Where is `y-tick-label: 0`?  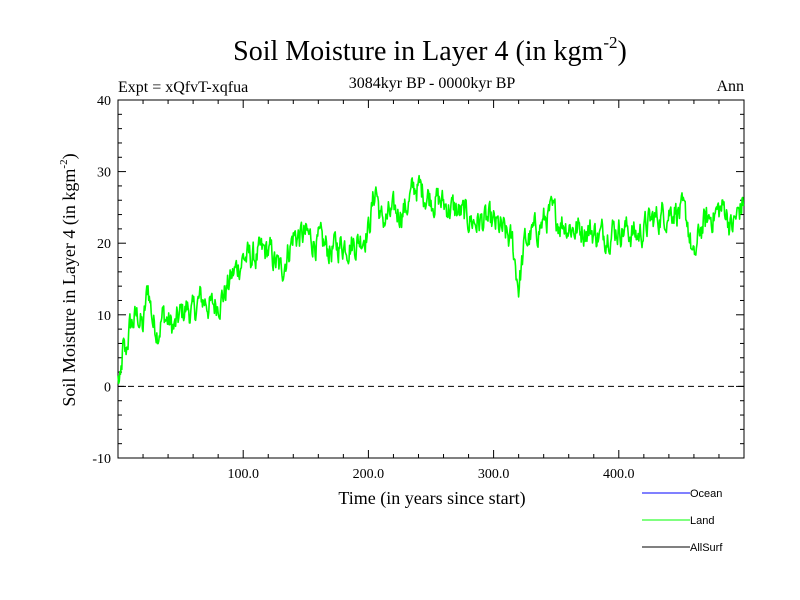 y-tick-label: 0 is located at coordinates (107, 387).